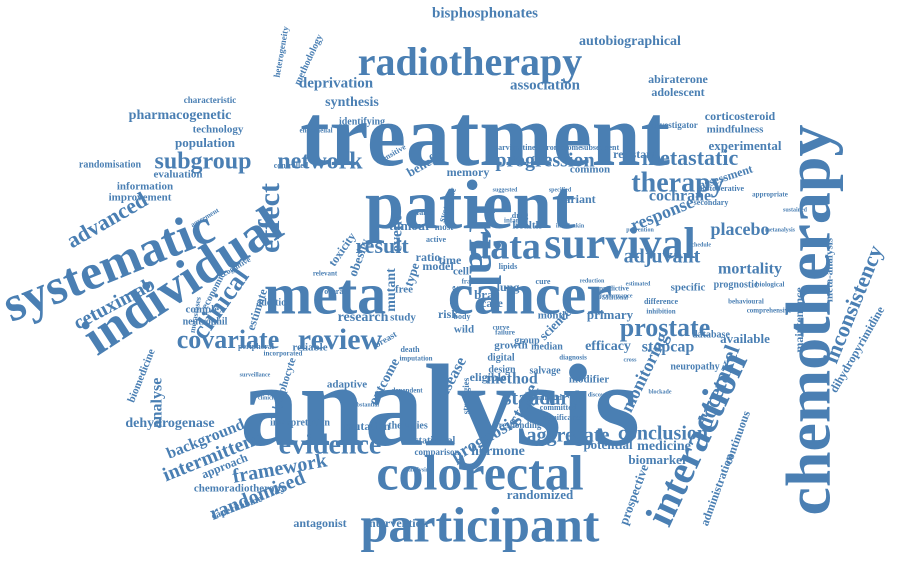 This screenshot has width=900, height=583. Describe the element at coordinates (558, 407) in the screenshot. I see `word-committed: committed` at that location.